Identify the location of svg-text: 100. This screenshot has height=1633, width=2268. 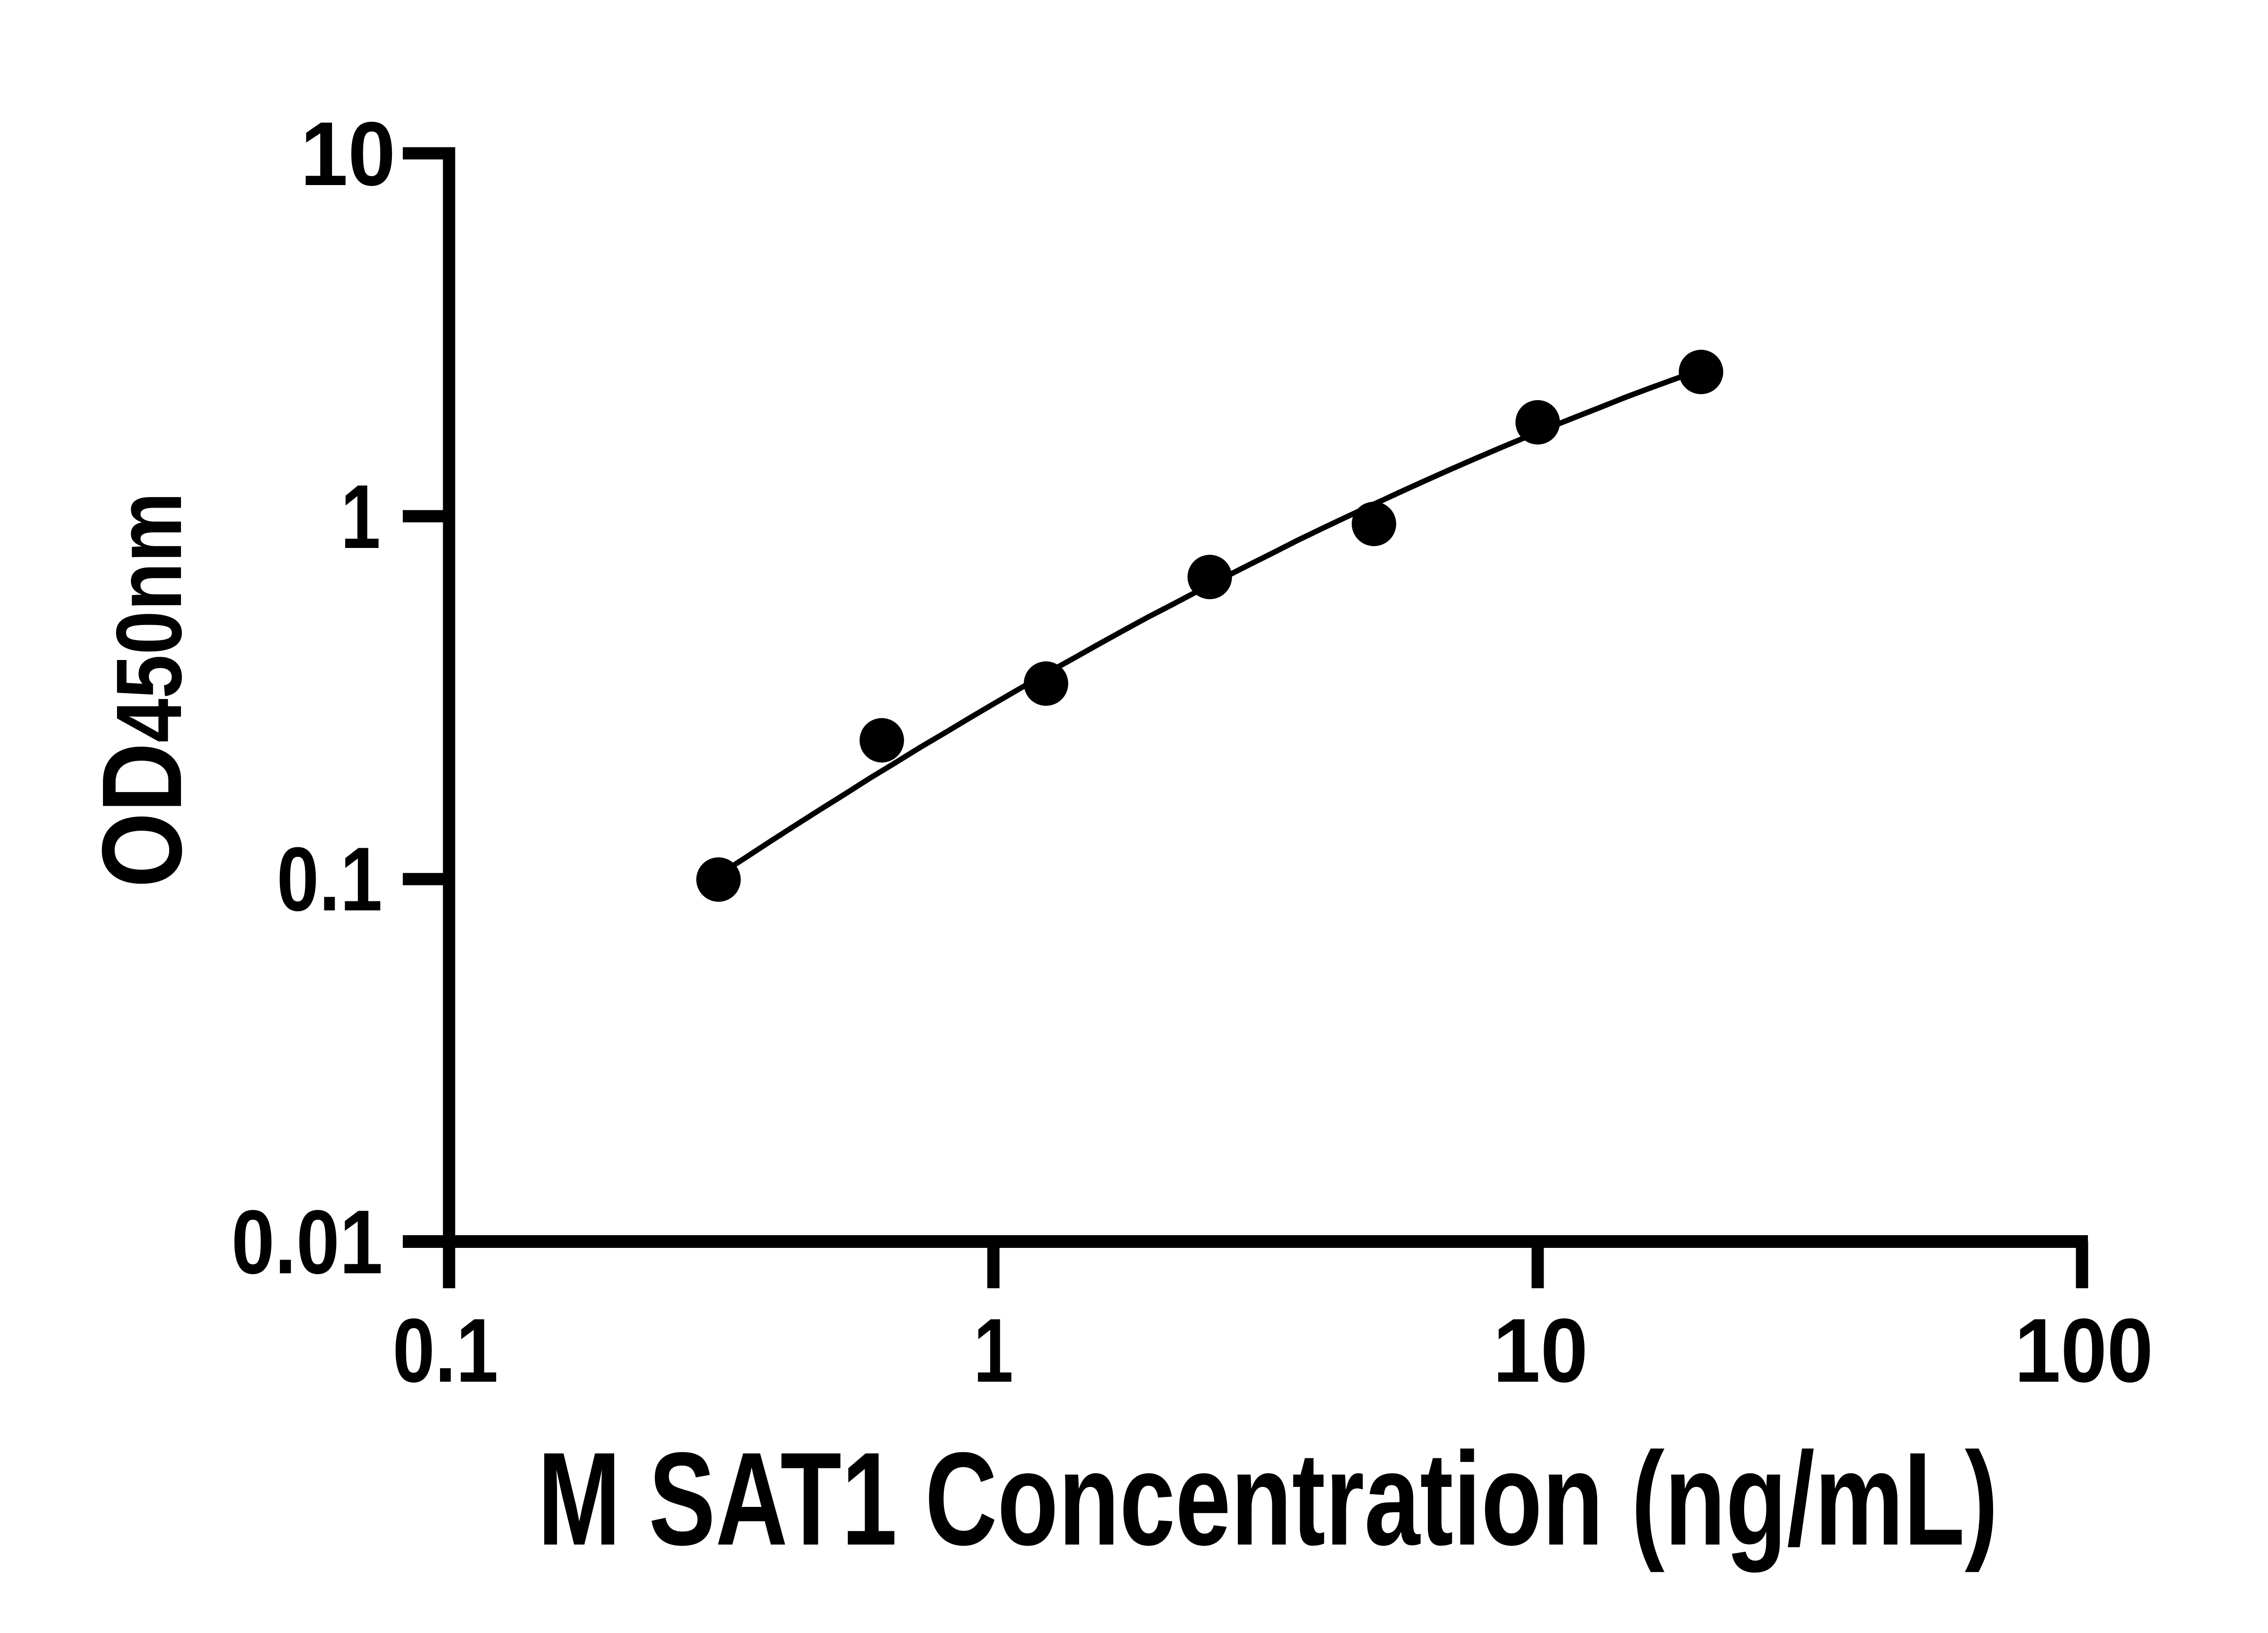
(2084, 1350).